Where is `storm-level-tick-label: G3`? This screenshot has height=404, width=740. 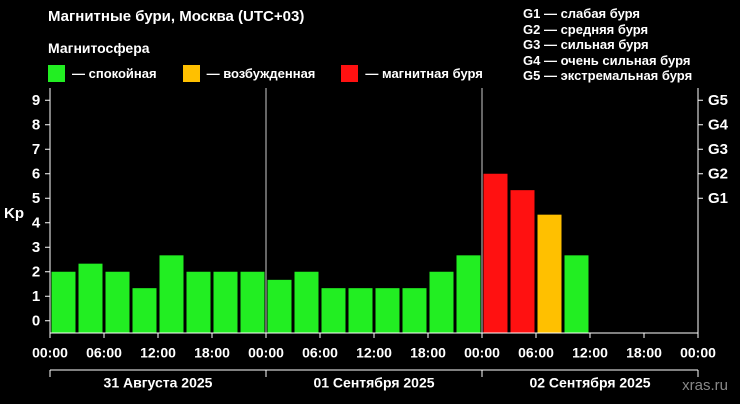 storm-level-tick-label: G3 is located at coordinates (718, 149).